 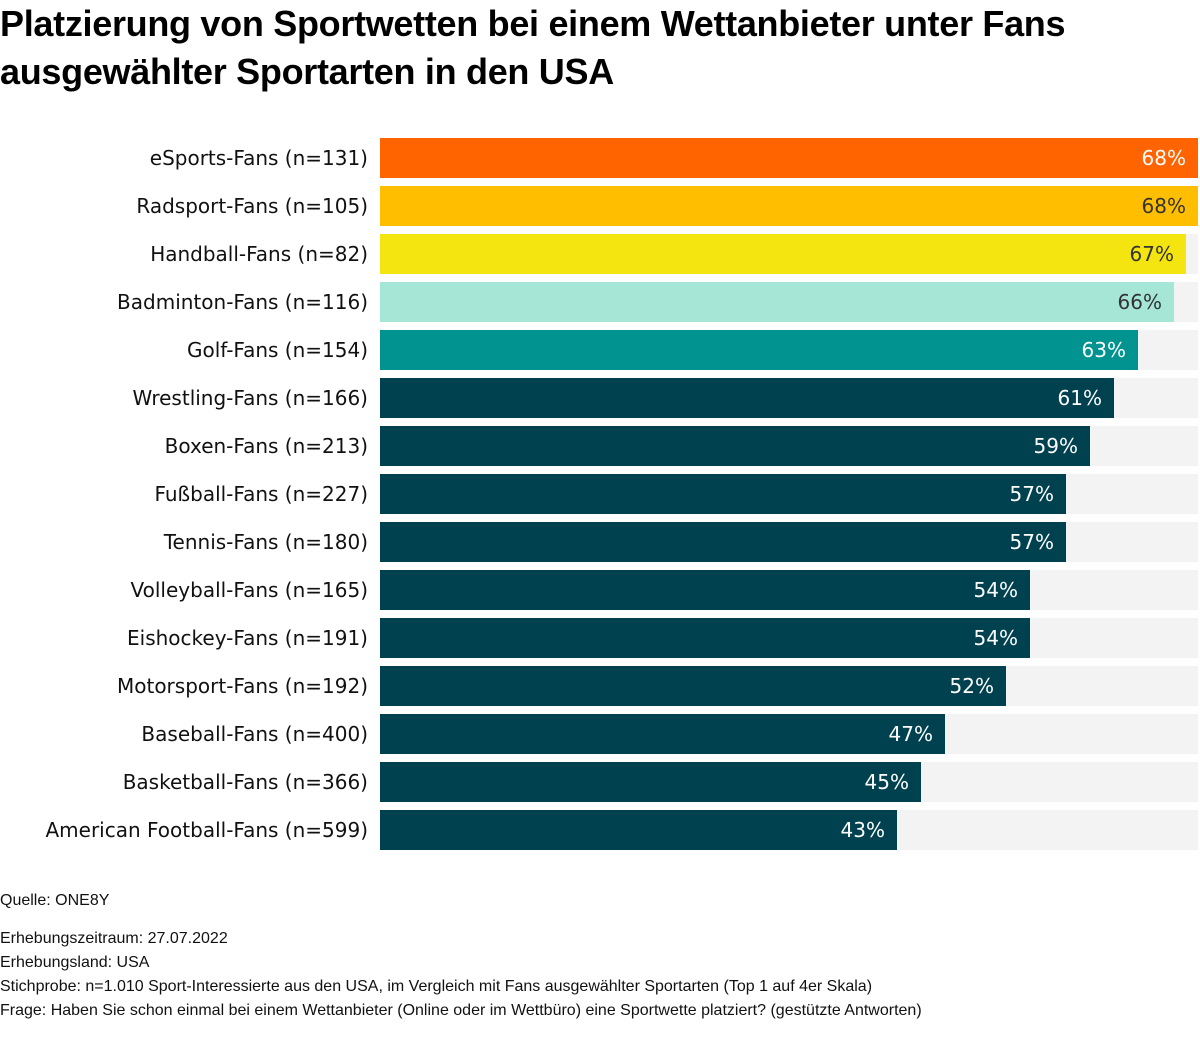 I want to click on bar-row: American Football-Fans (n=599) 43%, so click(x=600, y=830).